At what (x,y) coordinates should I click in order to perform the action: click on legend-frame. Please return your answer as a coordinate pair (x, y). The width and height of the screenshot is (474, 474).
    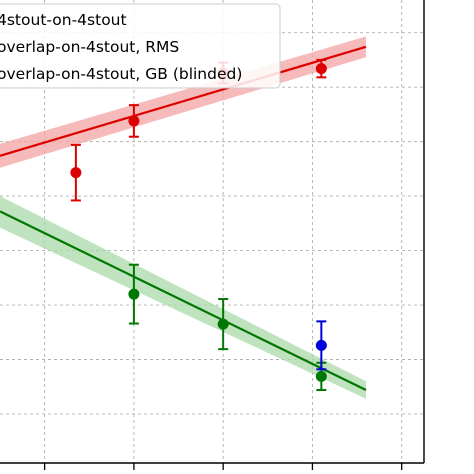
    Looking at the image, I should click on (140, 46).